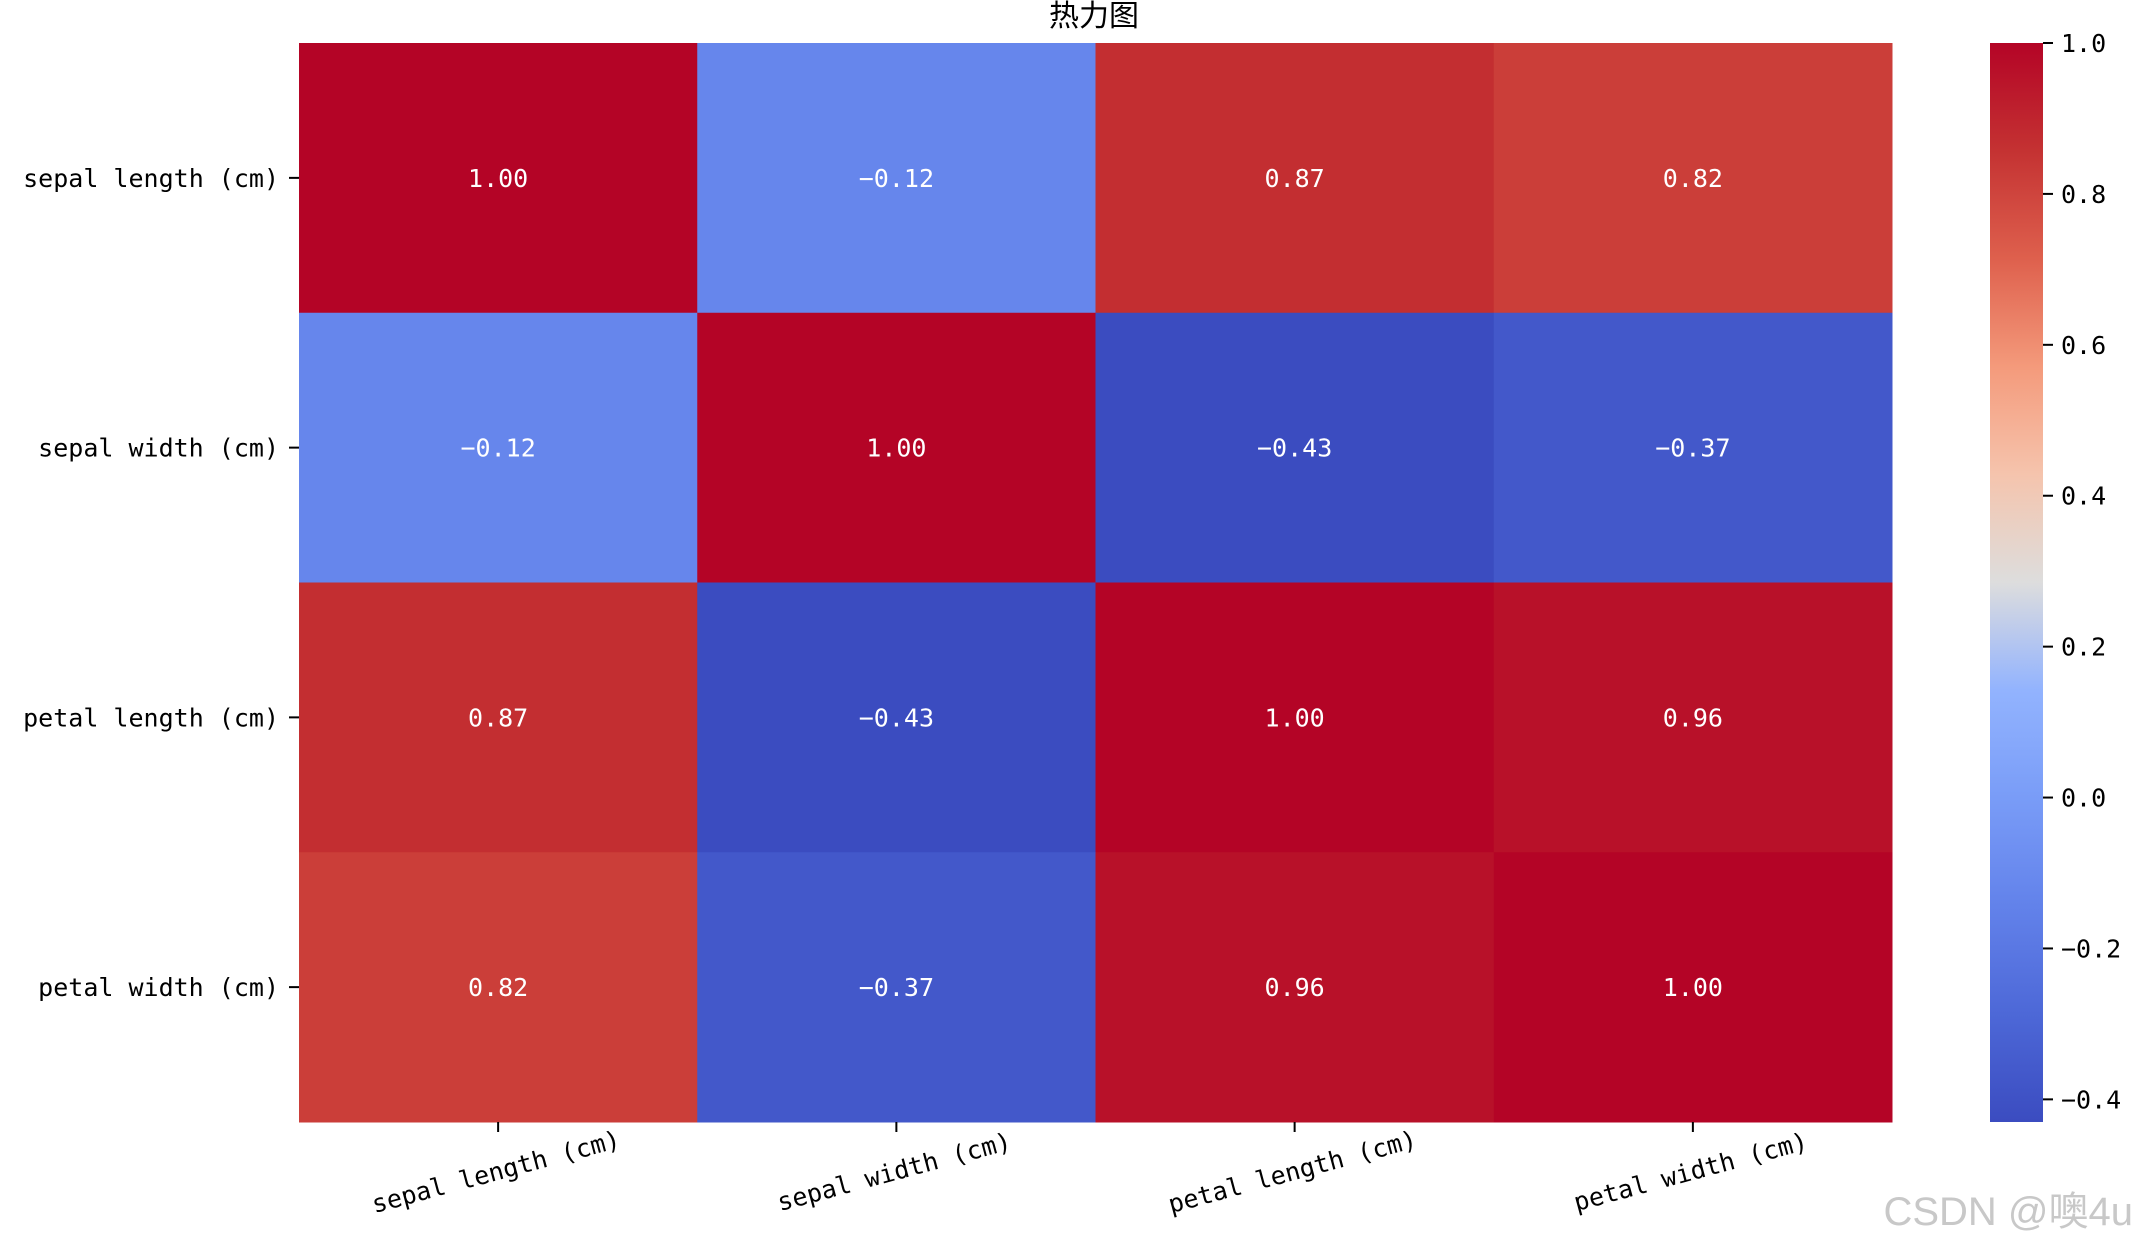 The height and width of the screenshot is (1245, 2141). I want to click on watermark-text: CSDN @噢4u, so click(2008, 1212).